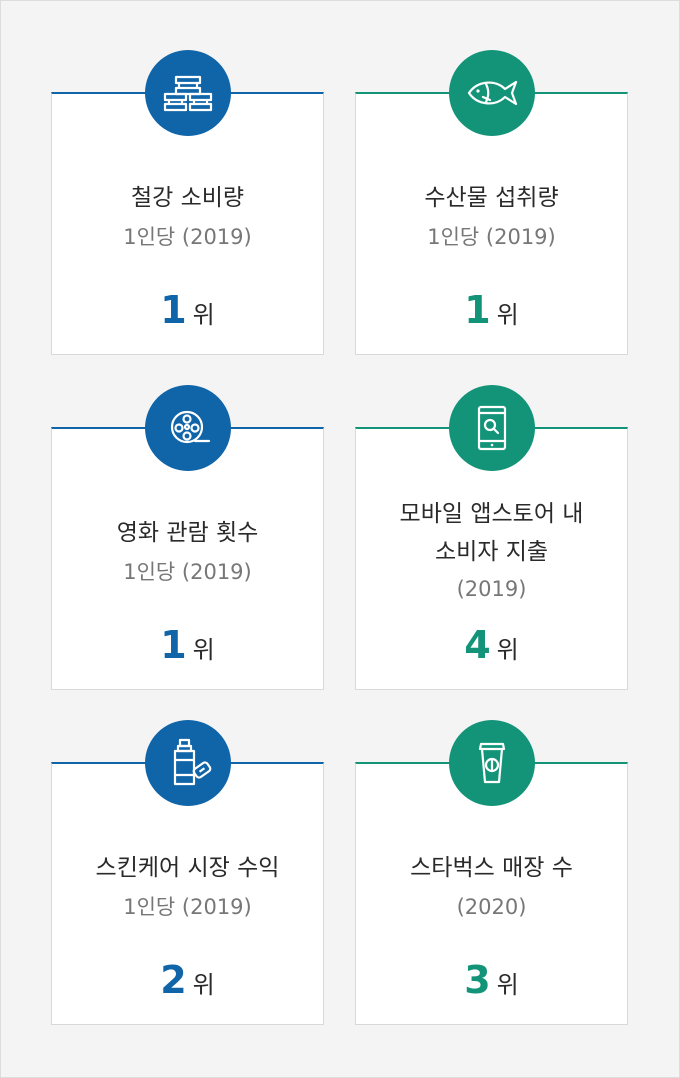 The width and height of the screenshot is (680, 1078). What do you see at coordinates (491, 552) in the screenshot?
I see `card-title-line2: 소비자 지출` at bounding box center [491, 552].